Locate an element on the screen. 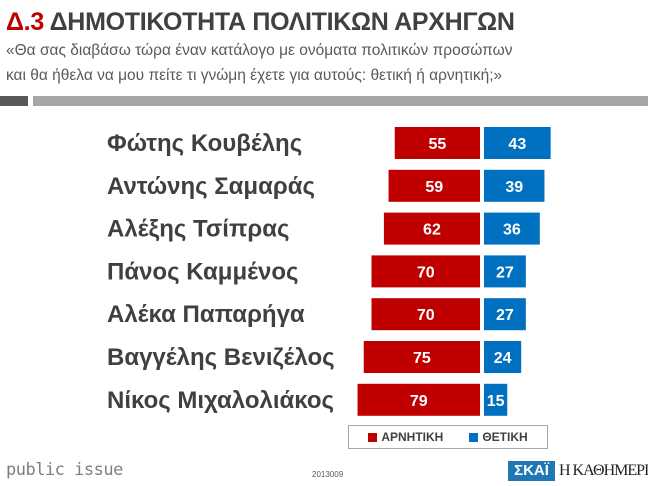  category-label: Φώτης Κουβέλης is located at coordinates (204, 143).